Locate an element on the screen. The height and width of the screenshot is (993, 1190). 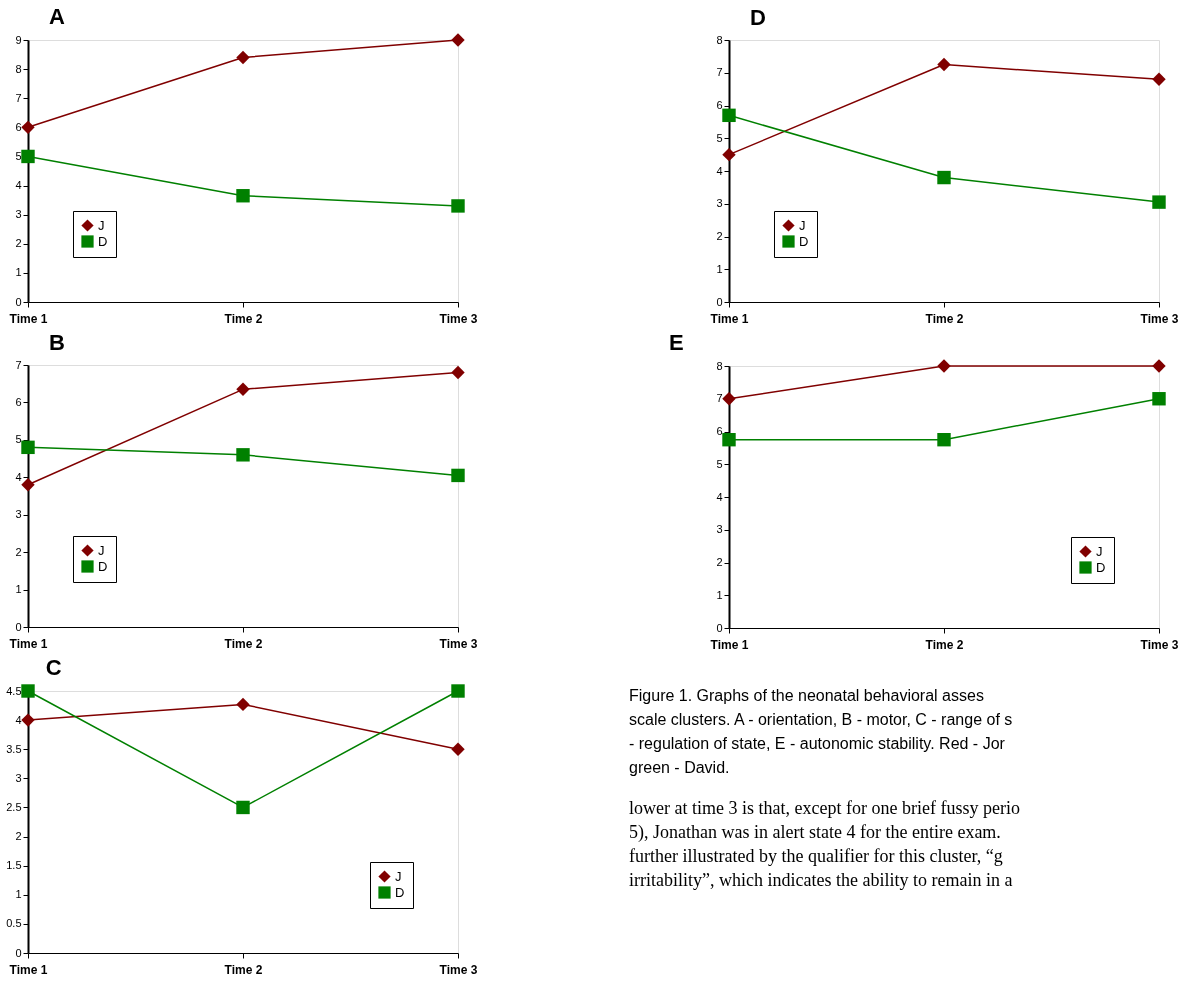
chart-title: B is located at coordinates (57, 342).